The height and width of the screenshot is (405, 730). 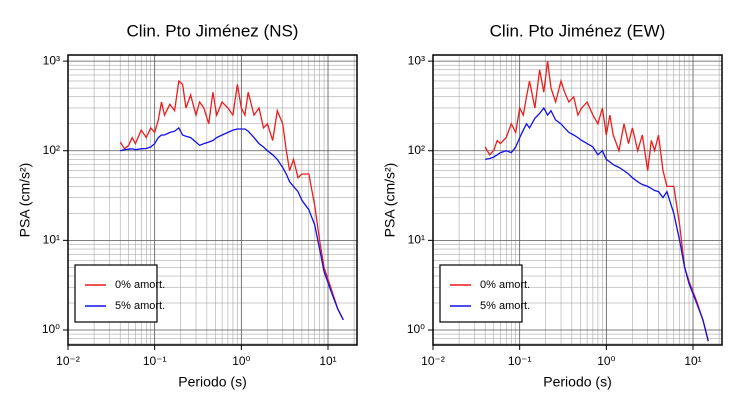 I want to click on series-line, so click(x=232, y=223).